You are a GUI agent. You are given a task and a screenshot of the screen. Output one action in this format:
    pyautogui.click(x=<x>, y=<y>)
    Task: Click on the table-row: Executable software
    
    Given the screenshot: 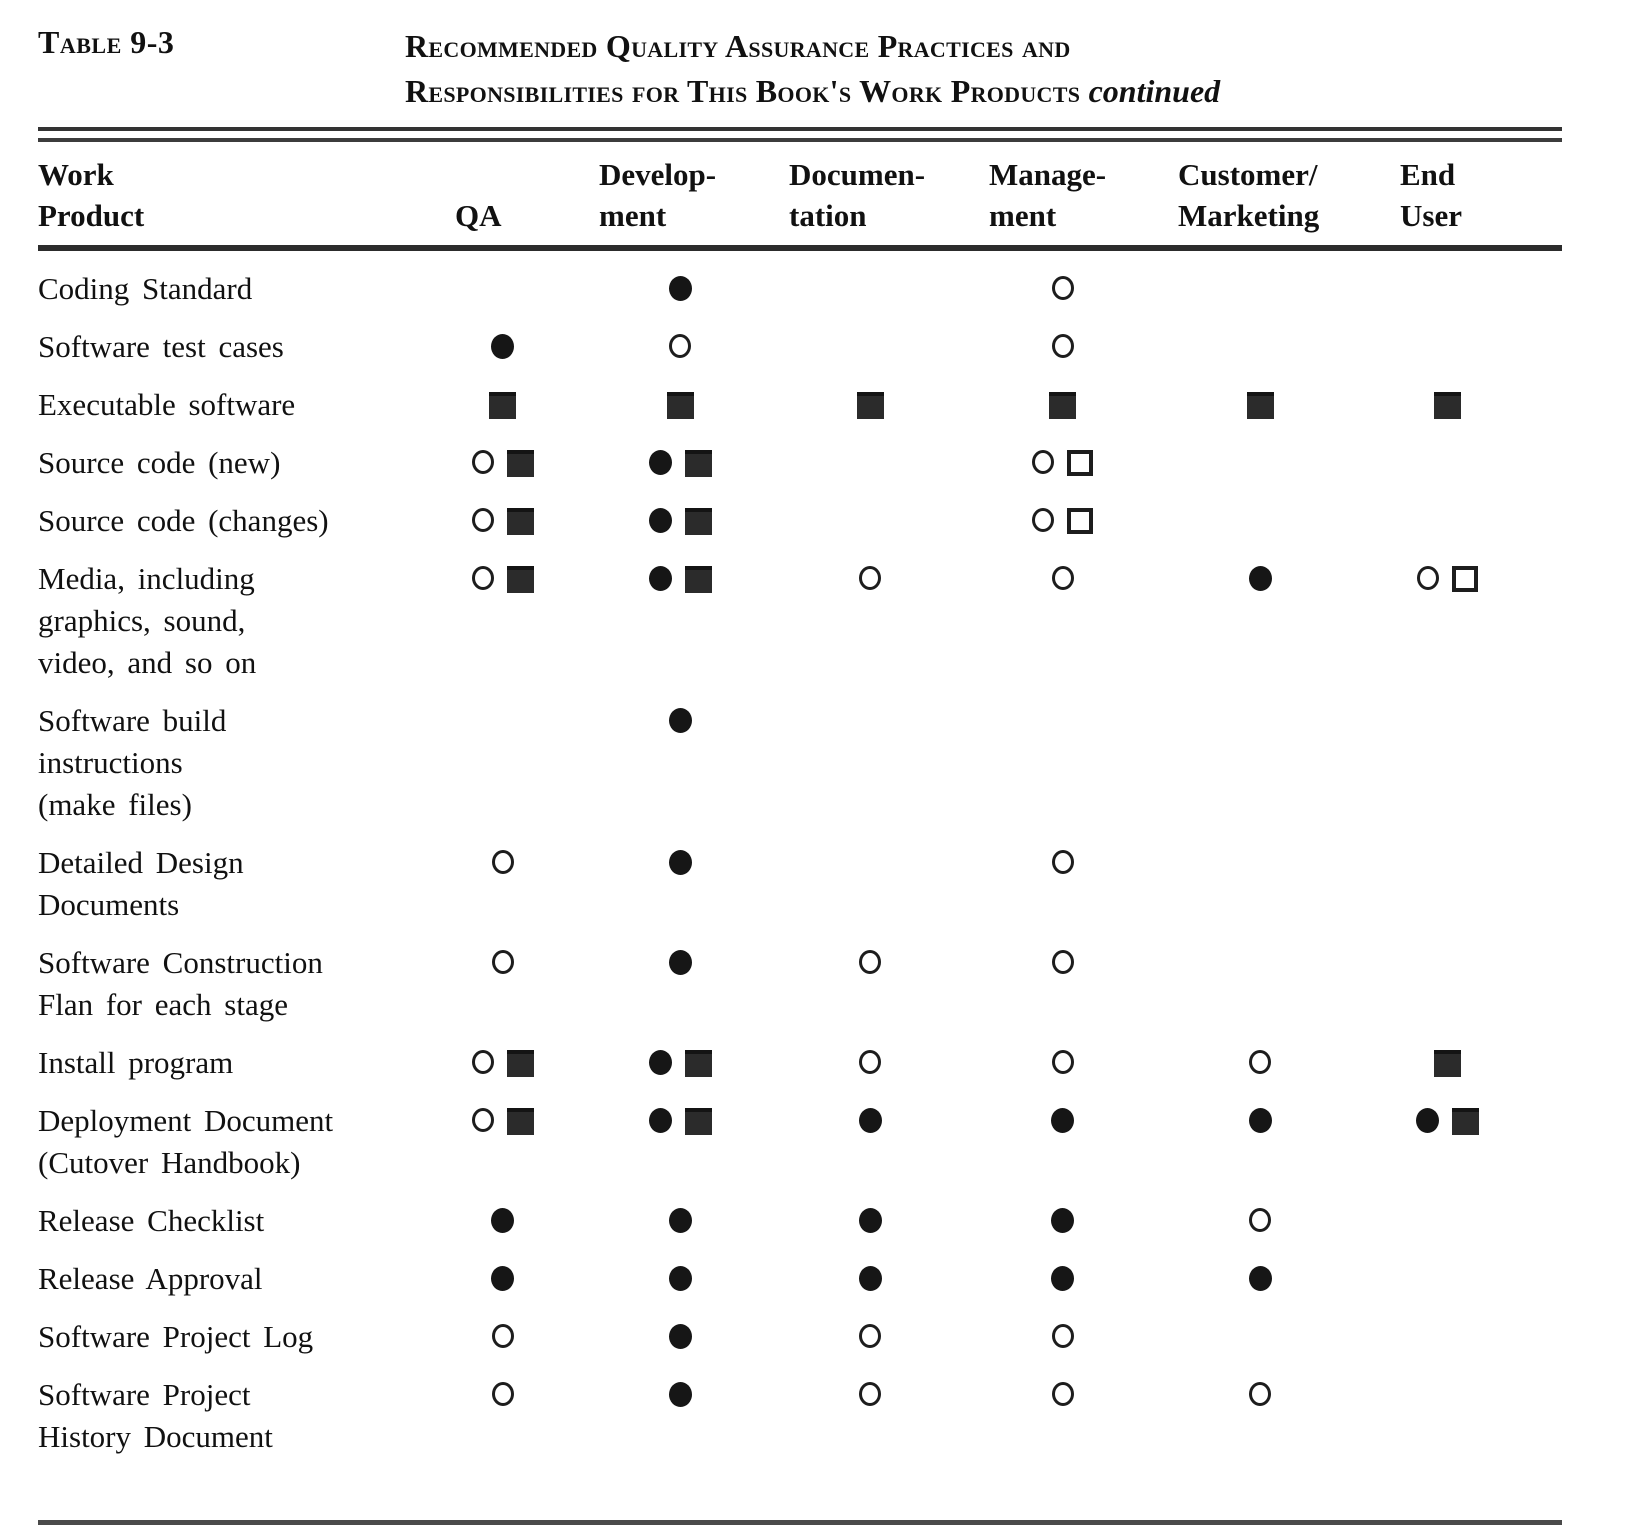 What is the action you would take?
    pyautogui.click(x=800, y=413)
    